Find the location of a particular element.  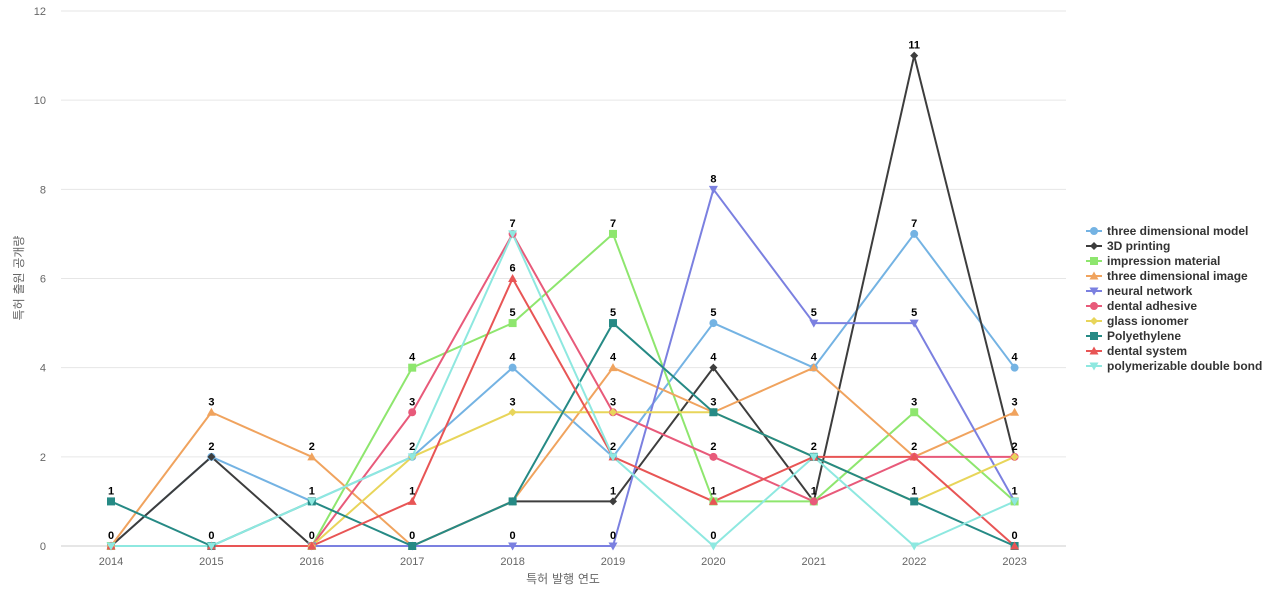

legend-label: neural network is located at coordinates (1150, 291).